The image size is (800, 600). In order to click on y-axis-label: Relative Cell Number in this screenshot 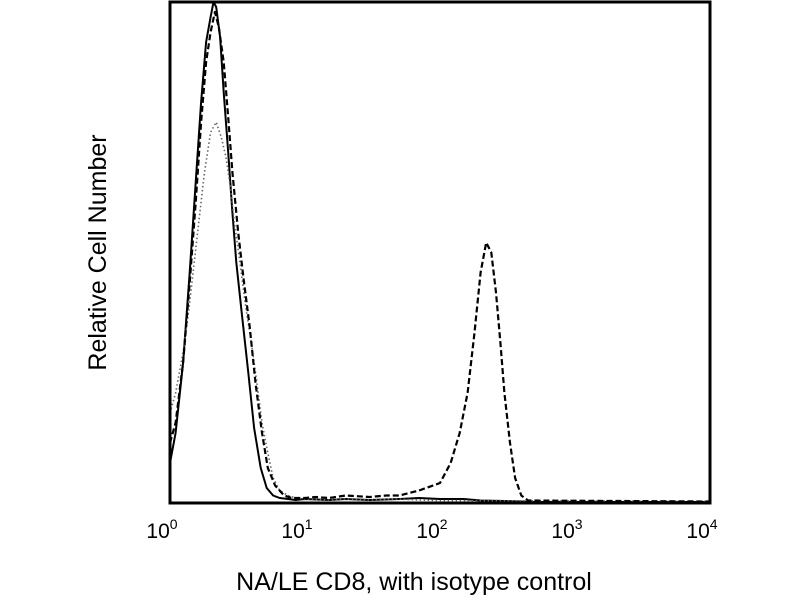, I will do `click(98, 252)`.